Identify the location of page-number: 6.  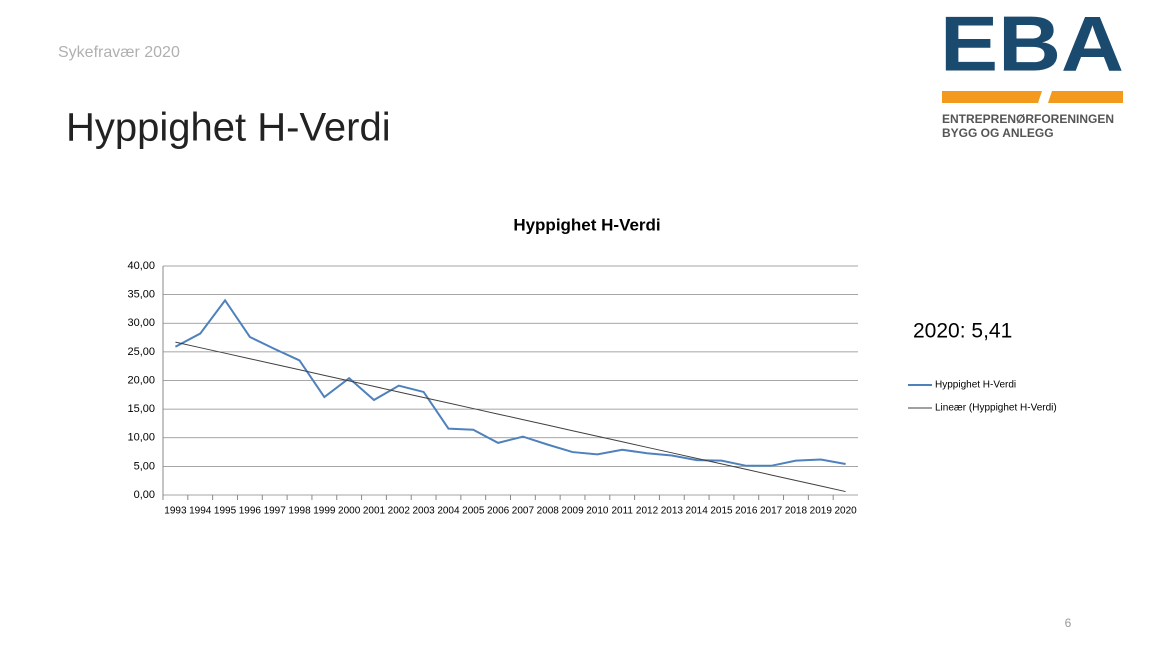
(1068, 623).